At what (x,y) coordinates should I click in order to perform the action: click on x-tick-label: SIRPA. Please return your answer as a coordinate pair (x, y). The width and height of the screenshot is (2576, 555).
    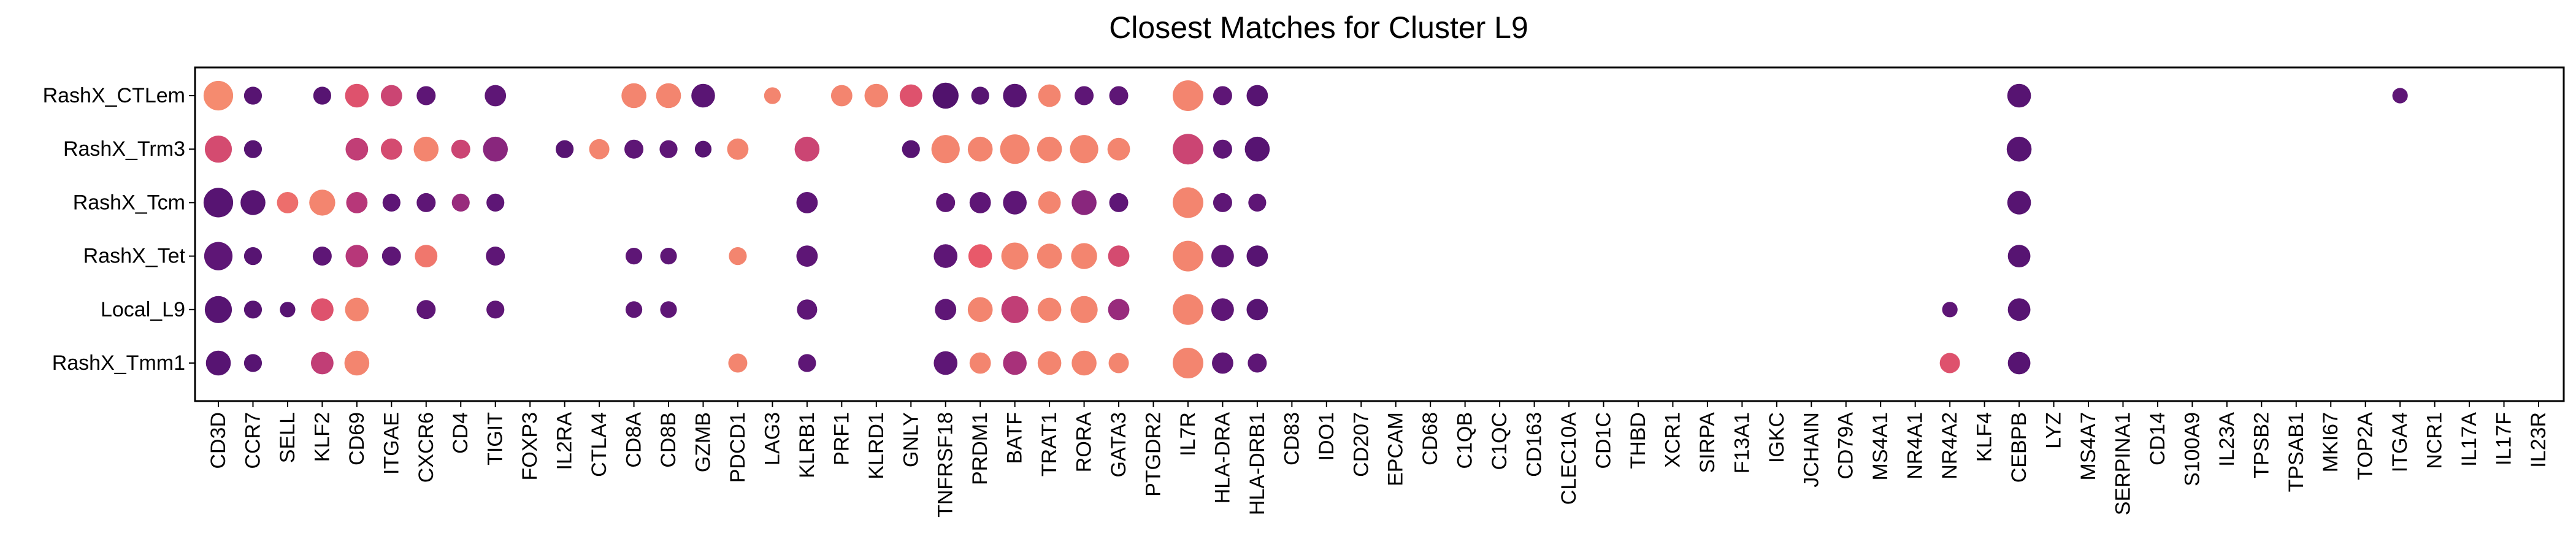
    Looking at the image, I should click on (1707, 442).